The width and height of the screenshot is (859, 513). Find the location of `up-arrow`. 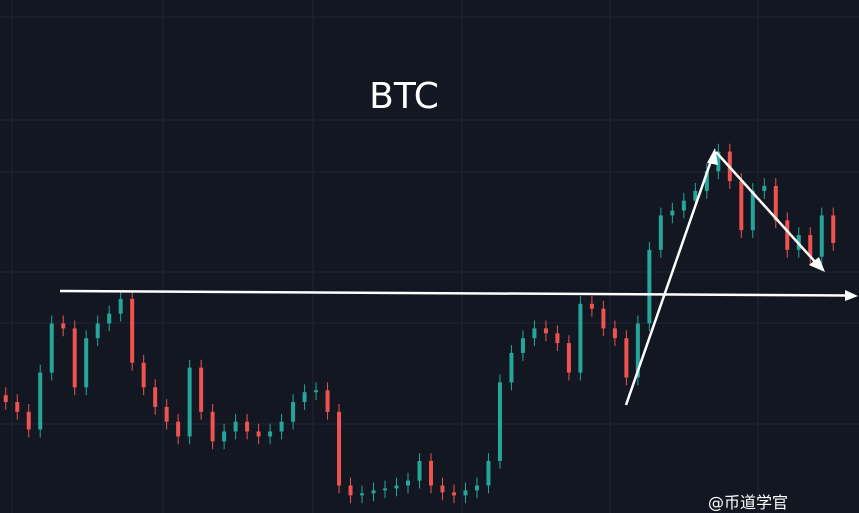

up-arrow is located at coordinates (669, 281).